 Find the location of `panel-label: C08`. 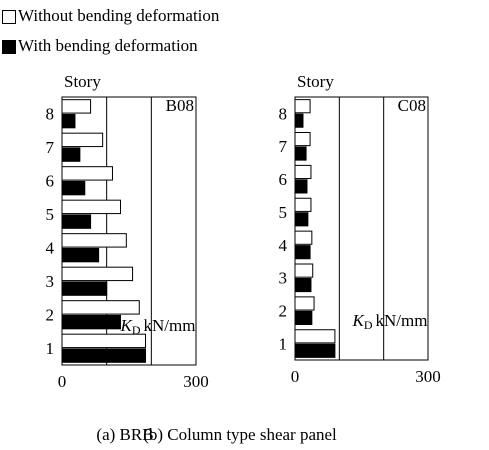

panel-label: C08 is located at coordinates (412, 105).